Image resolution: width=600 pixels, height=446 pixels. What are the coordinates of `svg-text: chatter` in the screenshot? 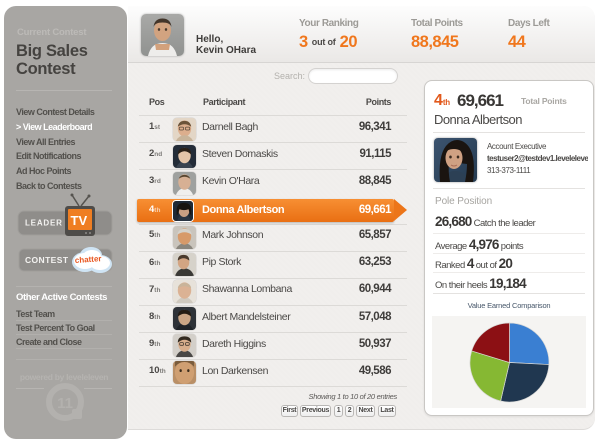 It's located at (88, 259).